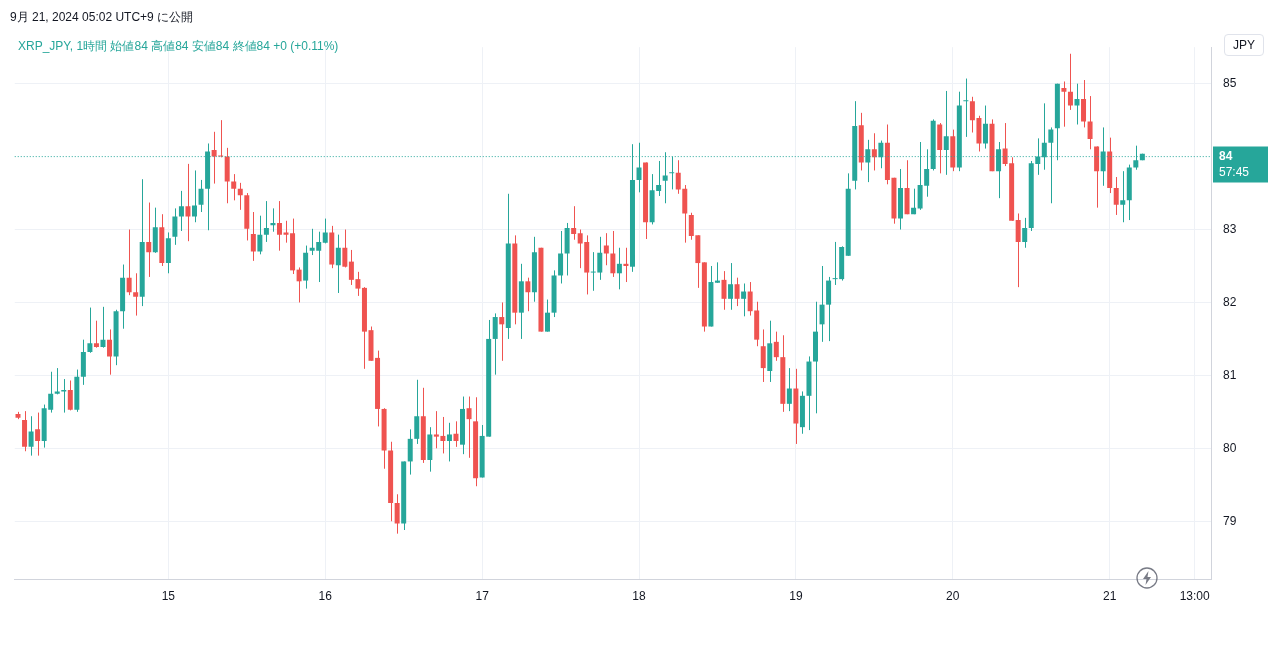  I want to click on y-tick-label: 79, so click(1230, 520).